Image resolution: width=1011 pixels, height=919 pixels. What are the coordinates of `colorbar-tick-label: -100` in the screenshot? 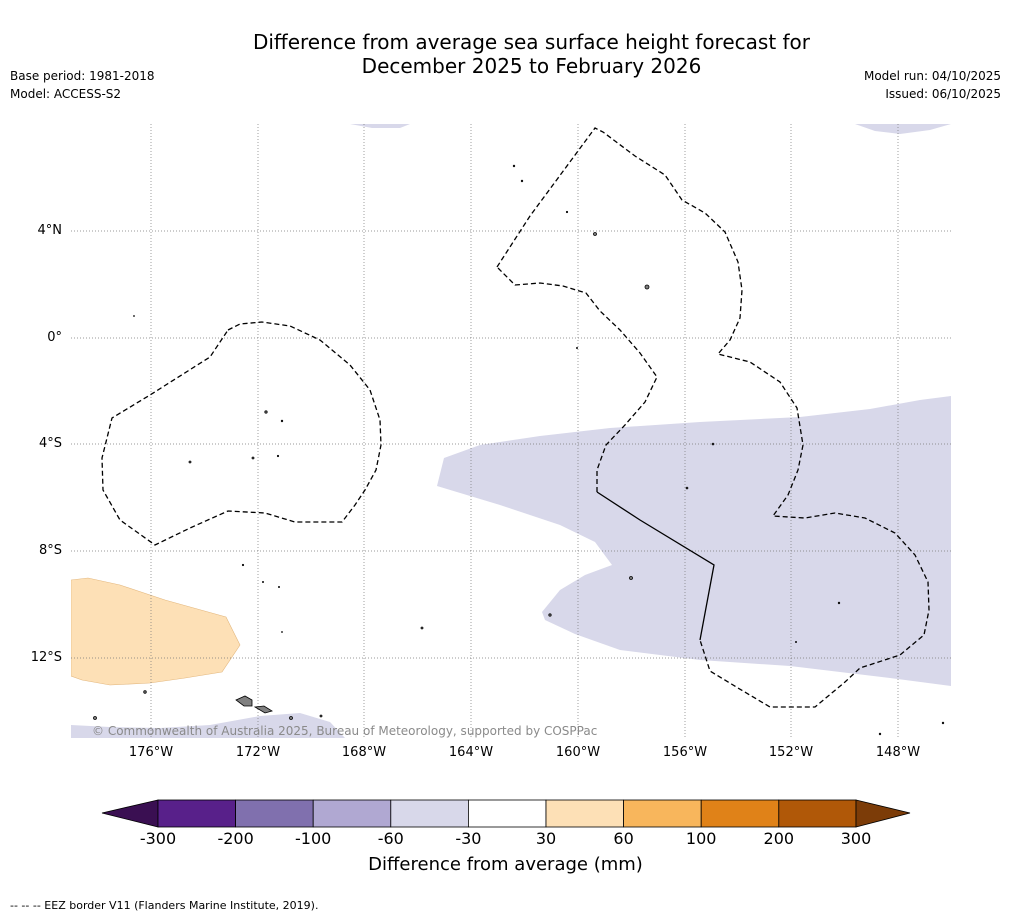 It's located at (313, 838).